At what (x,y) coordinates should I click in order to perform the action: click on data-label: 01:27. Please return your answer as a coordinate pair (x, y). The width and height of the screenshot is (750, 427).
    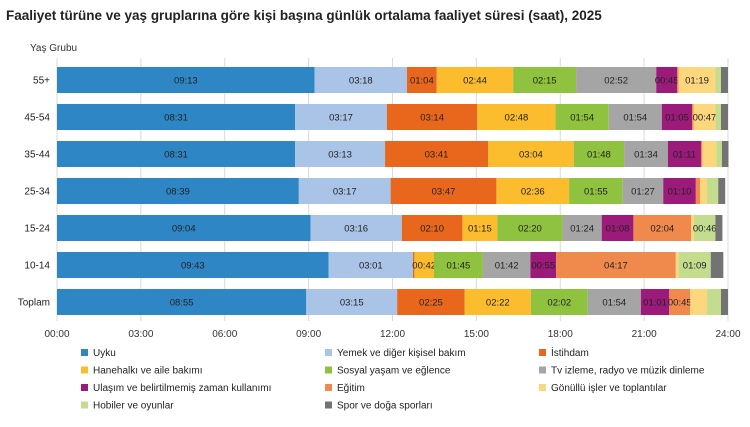
    Looking at the image, I should click on (643, 192).